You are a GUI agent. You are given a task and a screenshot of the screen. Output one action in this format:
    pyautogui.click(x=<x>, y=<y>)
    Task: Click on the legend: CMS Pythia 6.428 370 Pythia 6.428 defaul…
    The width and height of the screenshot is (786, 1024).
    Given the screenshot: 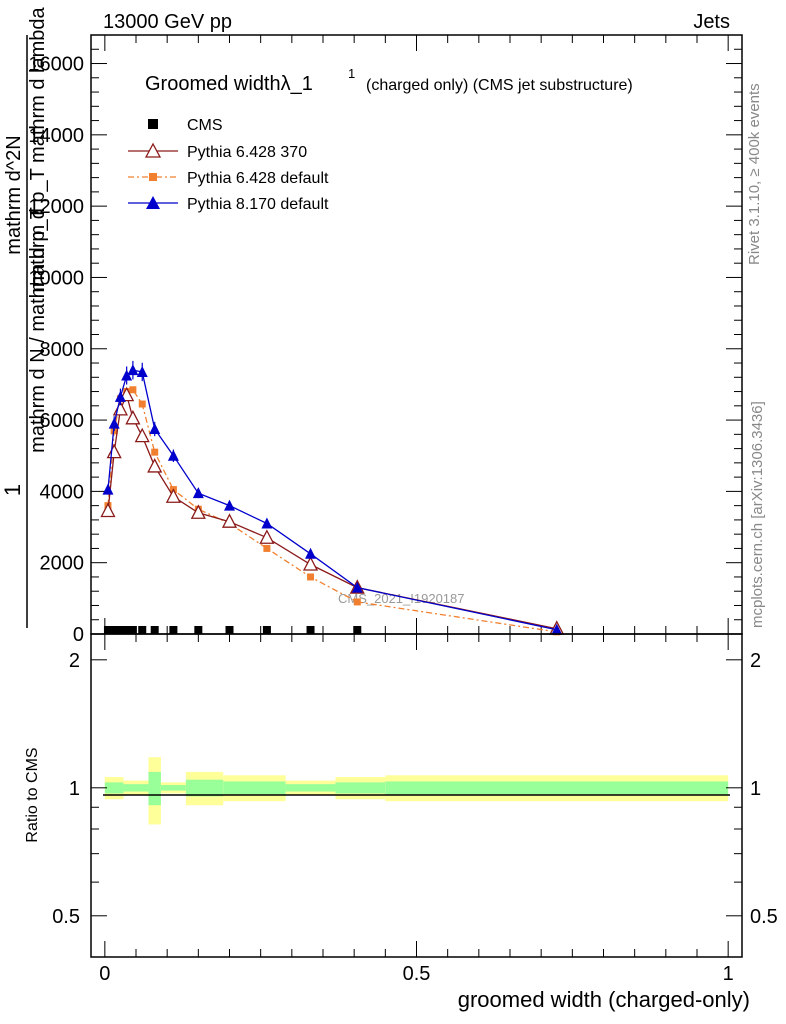 What is the action you would take?
    pyautogui.click(x=228, y=165)
    